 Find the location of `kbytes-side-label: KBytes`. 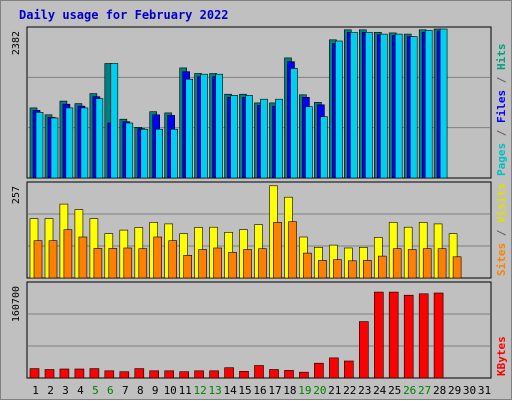

kbytes-side-label: KBytes is located at coordinates (501, 356).